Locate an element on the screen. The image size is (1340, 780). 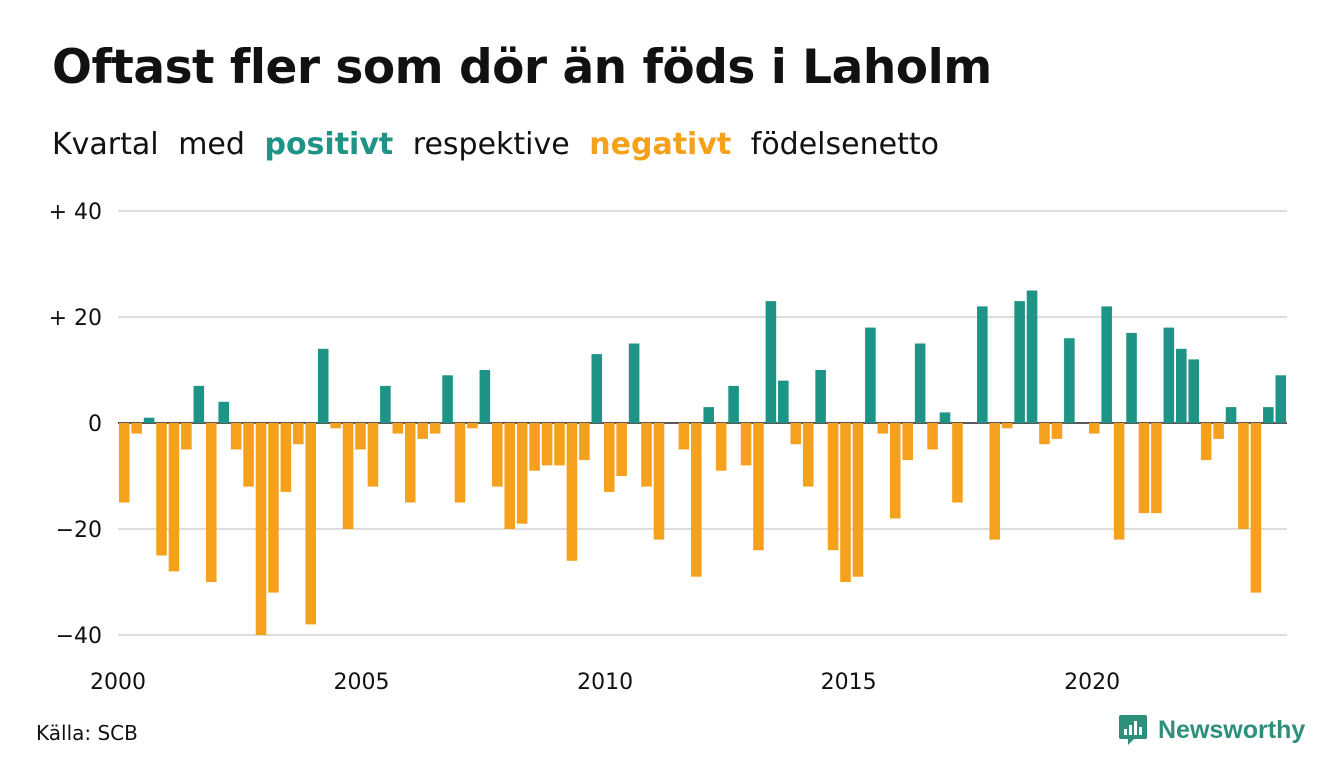
subtitle-word: med is located at coordinates (211, 144).